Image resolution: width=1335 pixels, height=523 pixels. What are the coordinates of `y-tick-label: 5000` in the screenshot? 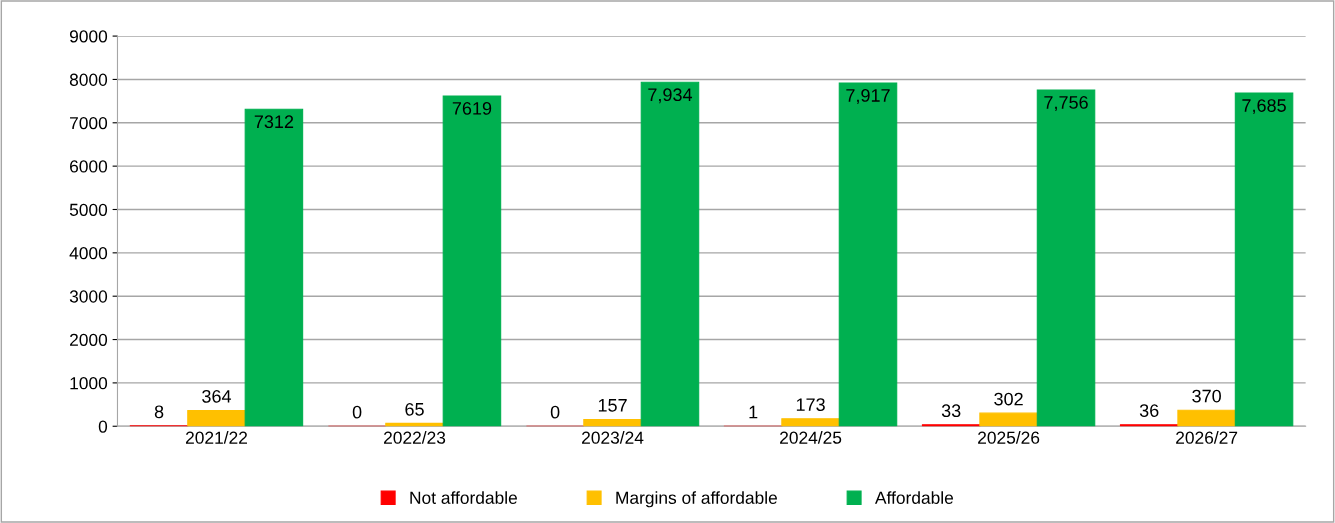 It's located at (88, 209).